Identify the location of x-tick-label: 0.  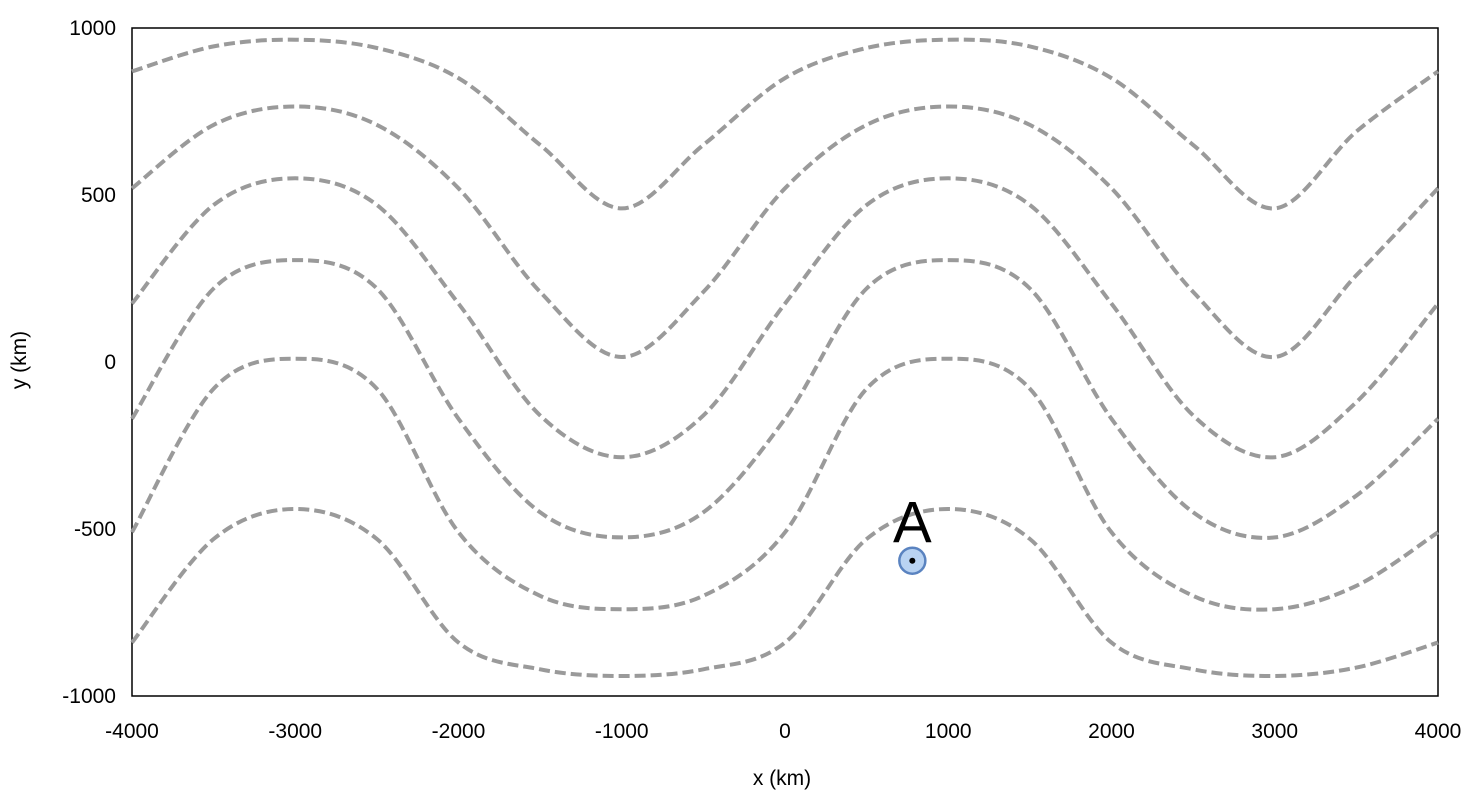
(785, 731).